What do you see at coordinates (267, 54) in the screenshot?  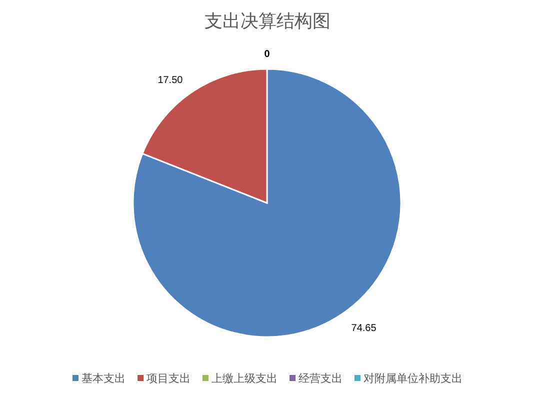 I see `text: 0` at bounding box center [267, 54].